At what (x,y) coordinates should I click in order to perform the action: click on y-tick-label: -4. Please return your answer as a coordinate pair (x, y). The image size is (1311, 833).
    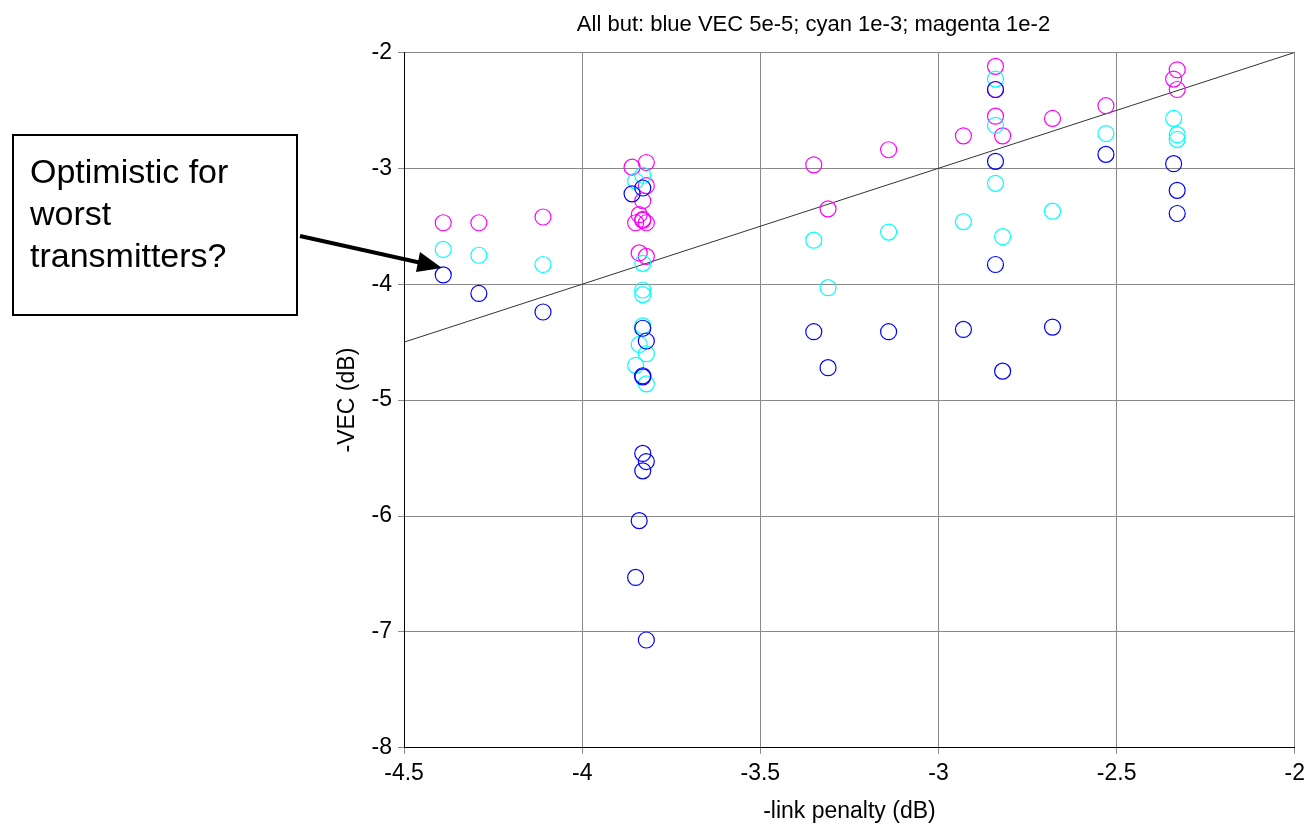
    Looking at the image, I should click on (382, 282).